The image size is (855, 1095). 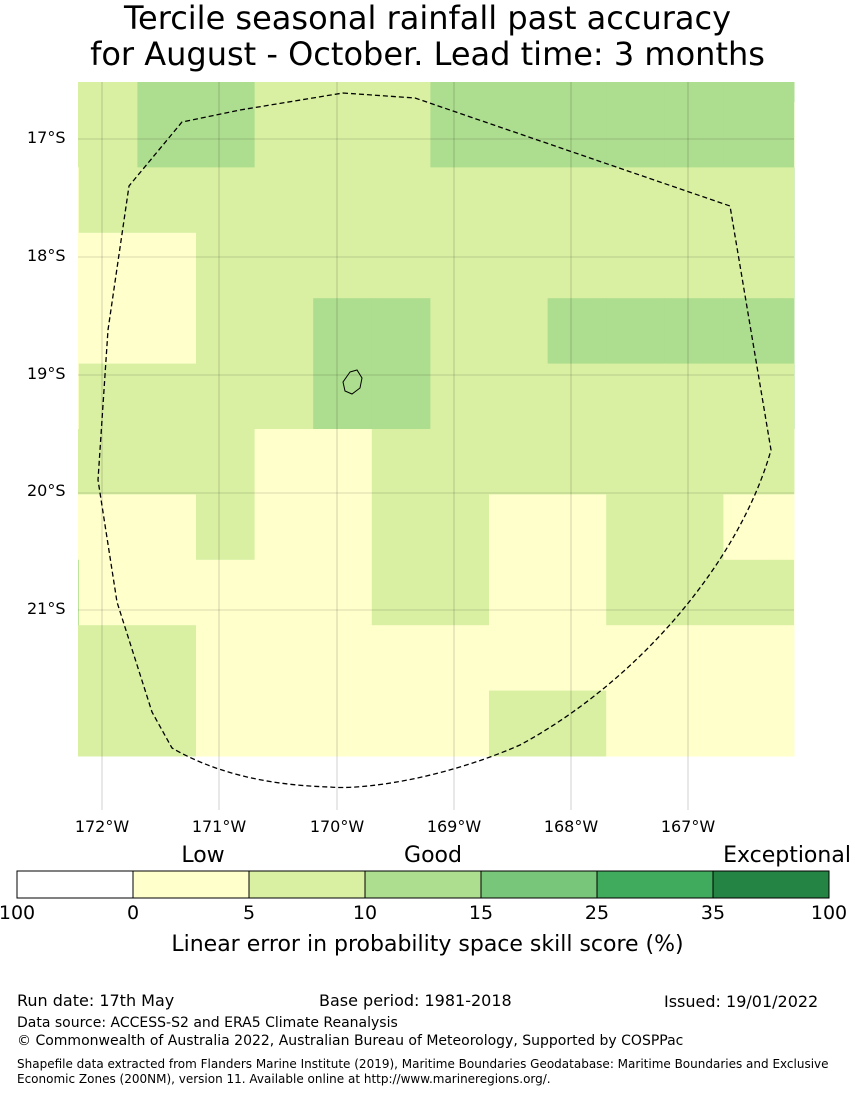 I want to click on lat-label-17s: 17°S, so click(x=46, y=137).